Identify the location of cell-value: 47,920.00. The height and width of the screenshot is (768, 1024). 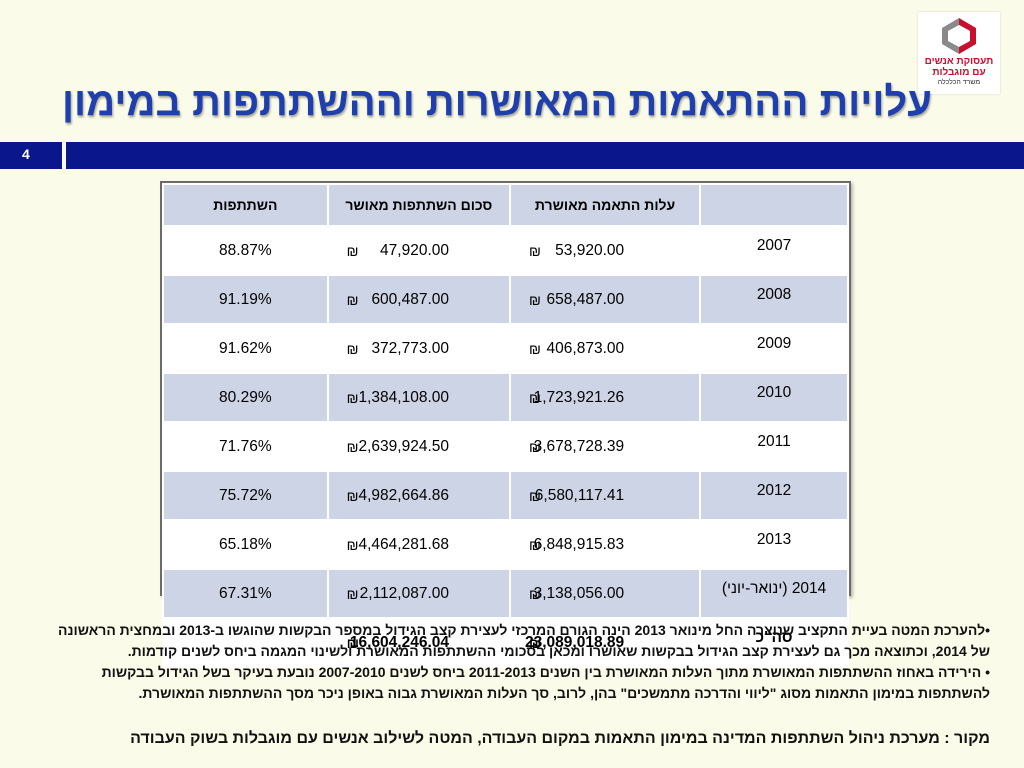
(415, 250).